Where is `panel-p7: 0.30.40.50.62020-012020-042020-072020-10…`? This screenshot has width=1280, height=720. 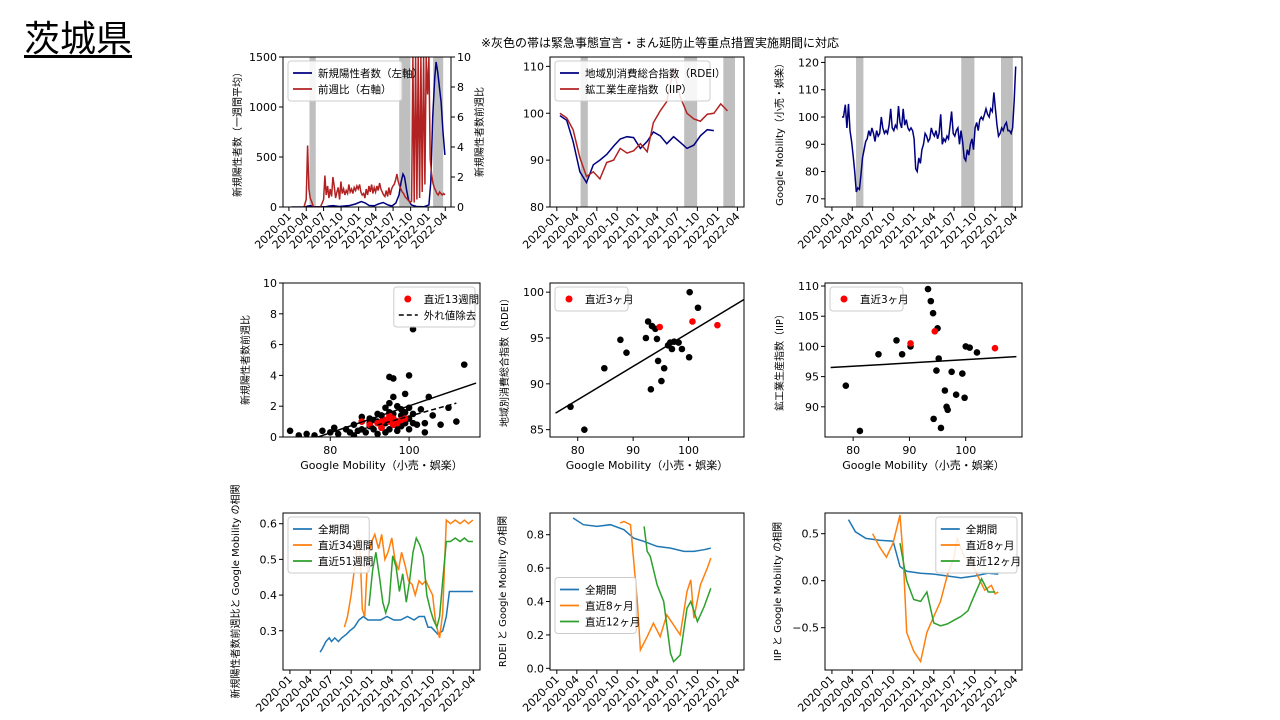
panel-p7: 0.30.40.50.62020-012020-042020-072020-10… is located at coordinates (355, 599).